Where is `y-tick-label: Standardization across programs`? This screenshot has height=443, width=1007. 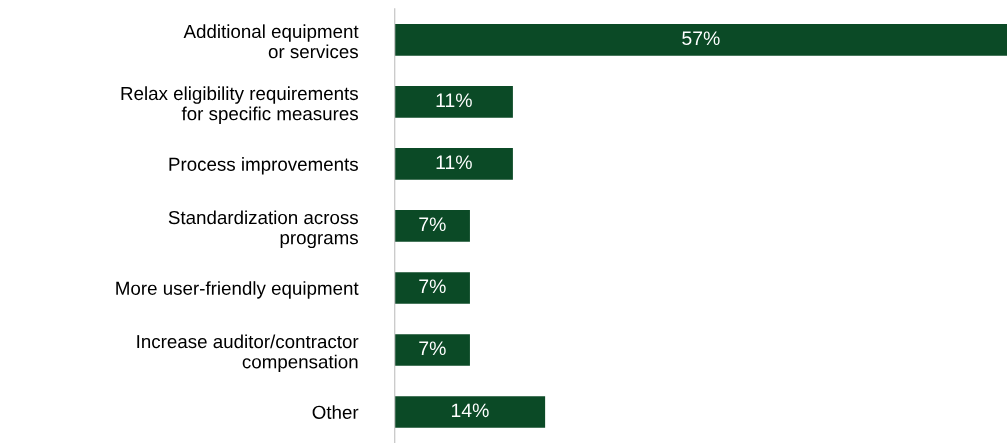
y-tick-label: Standardization across programs is located at coordinates (263, 229).